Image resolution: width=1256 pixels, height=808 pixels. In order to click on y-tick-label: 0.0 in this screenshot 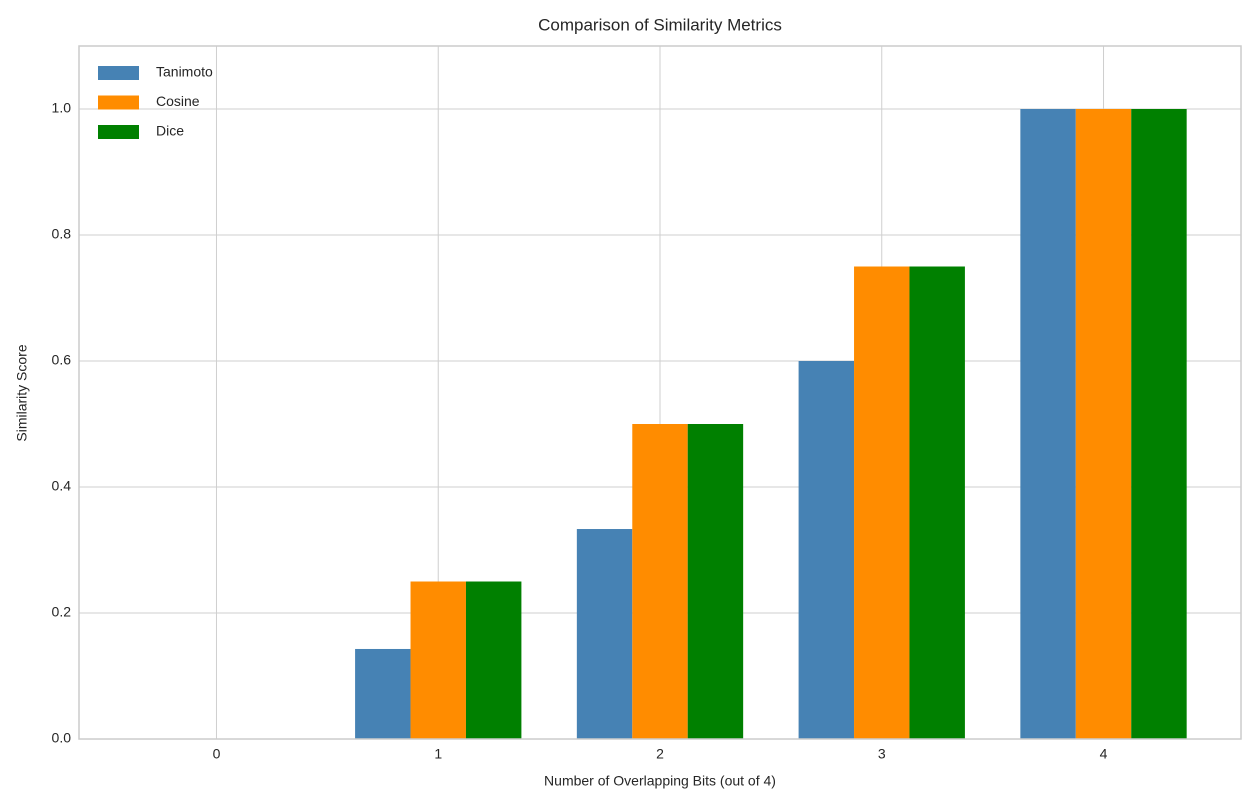, I will do `click(62, 738)`.